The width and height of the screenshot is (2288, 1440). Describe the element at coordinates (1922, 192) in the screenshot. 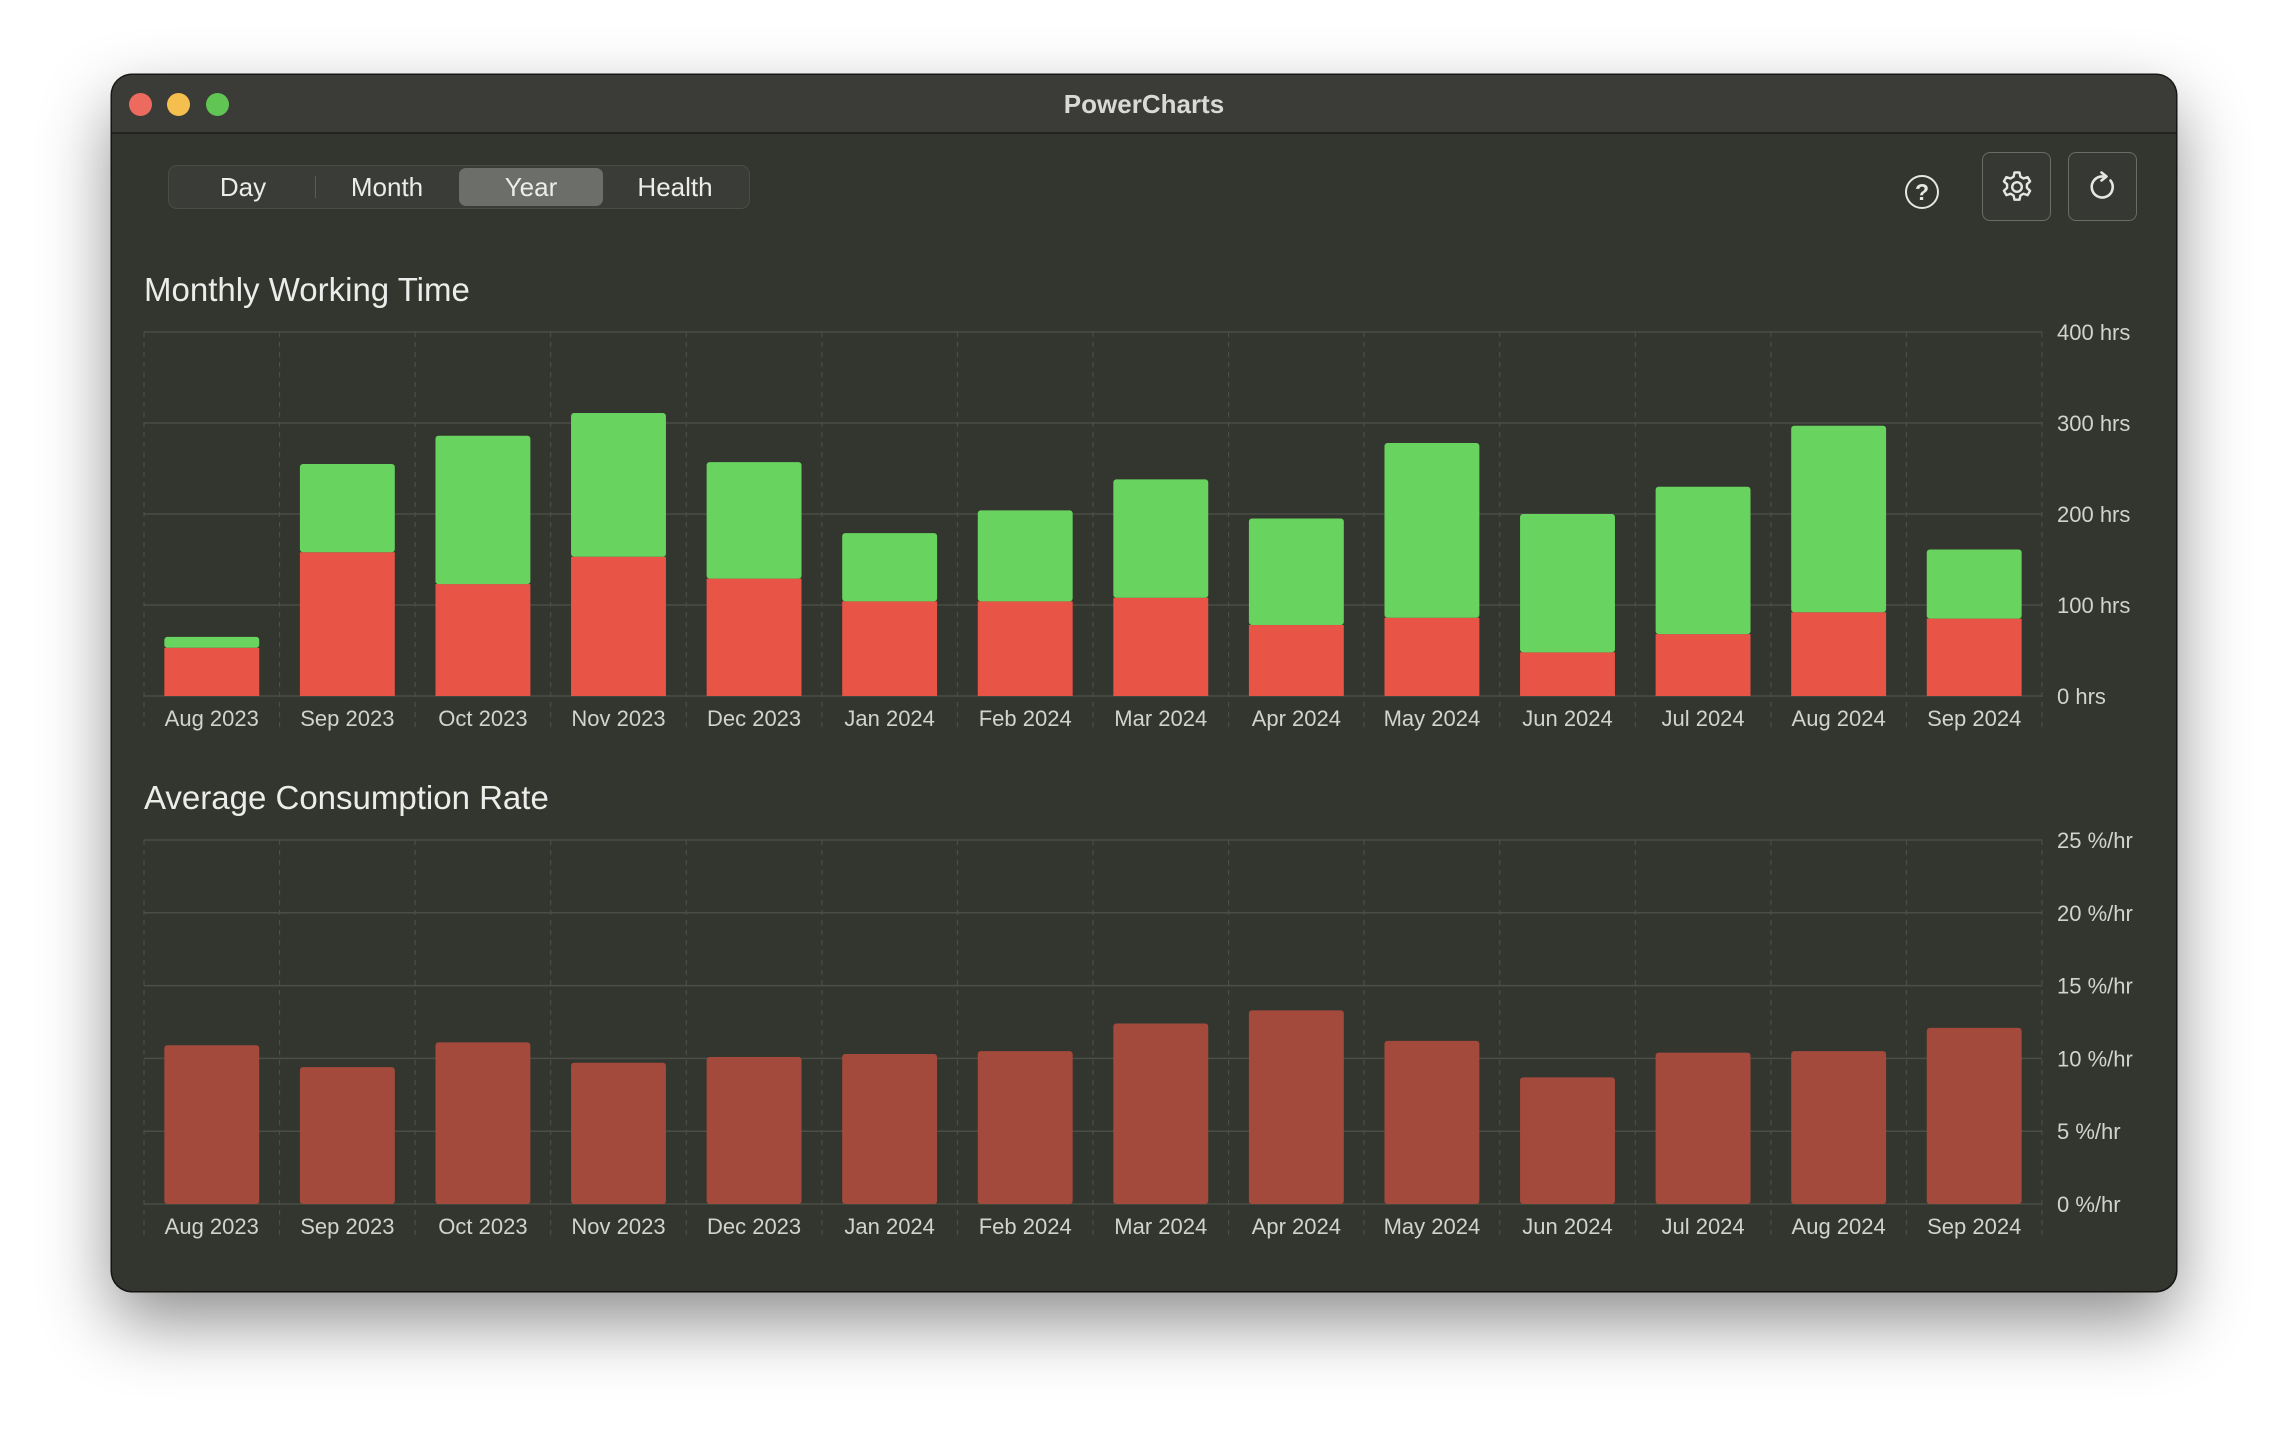

I see `help-icon: ?` at that location.